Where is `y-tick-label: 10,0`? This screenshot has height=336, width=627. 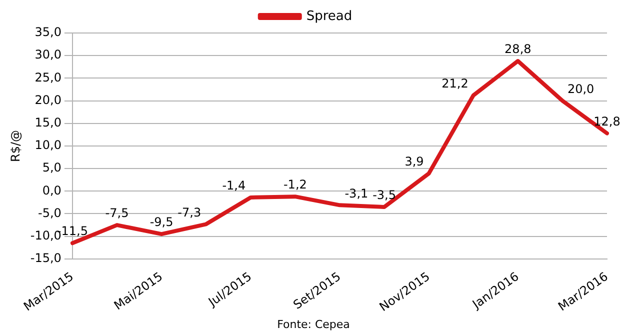 y-tick-label: 10,0 is located at coordinates (48, 145).